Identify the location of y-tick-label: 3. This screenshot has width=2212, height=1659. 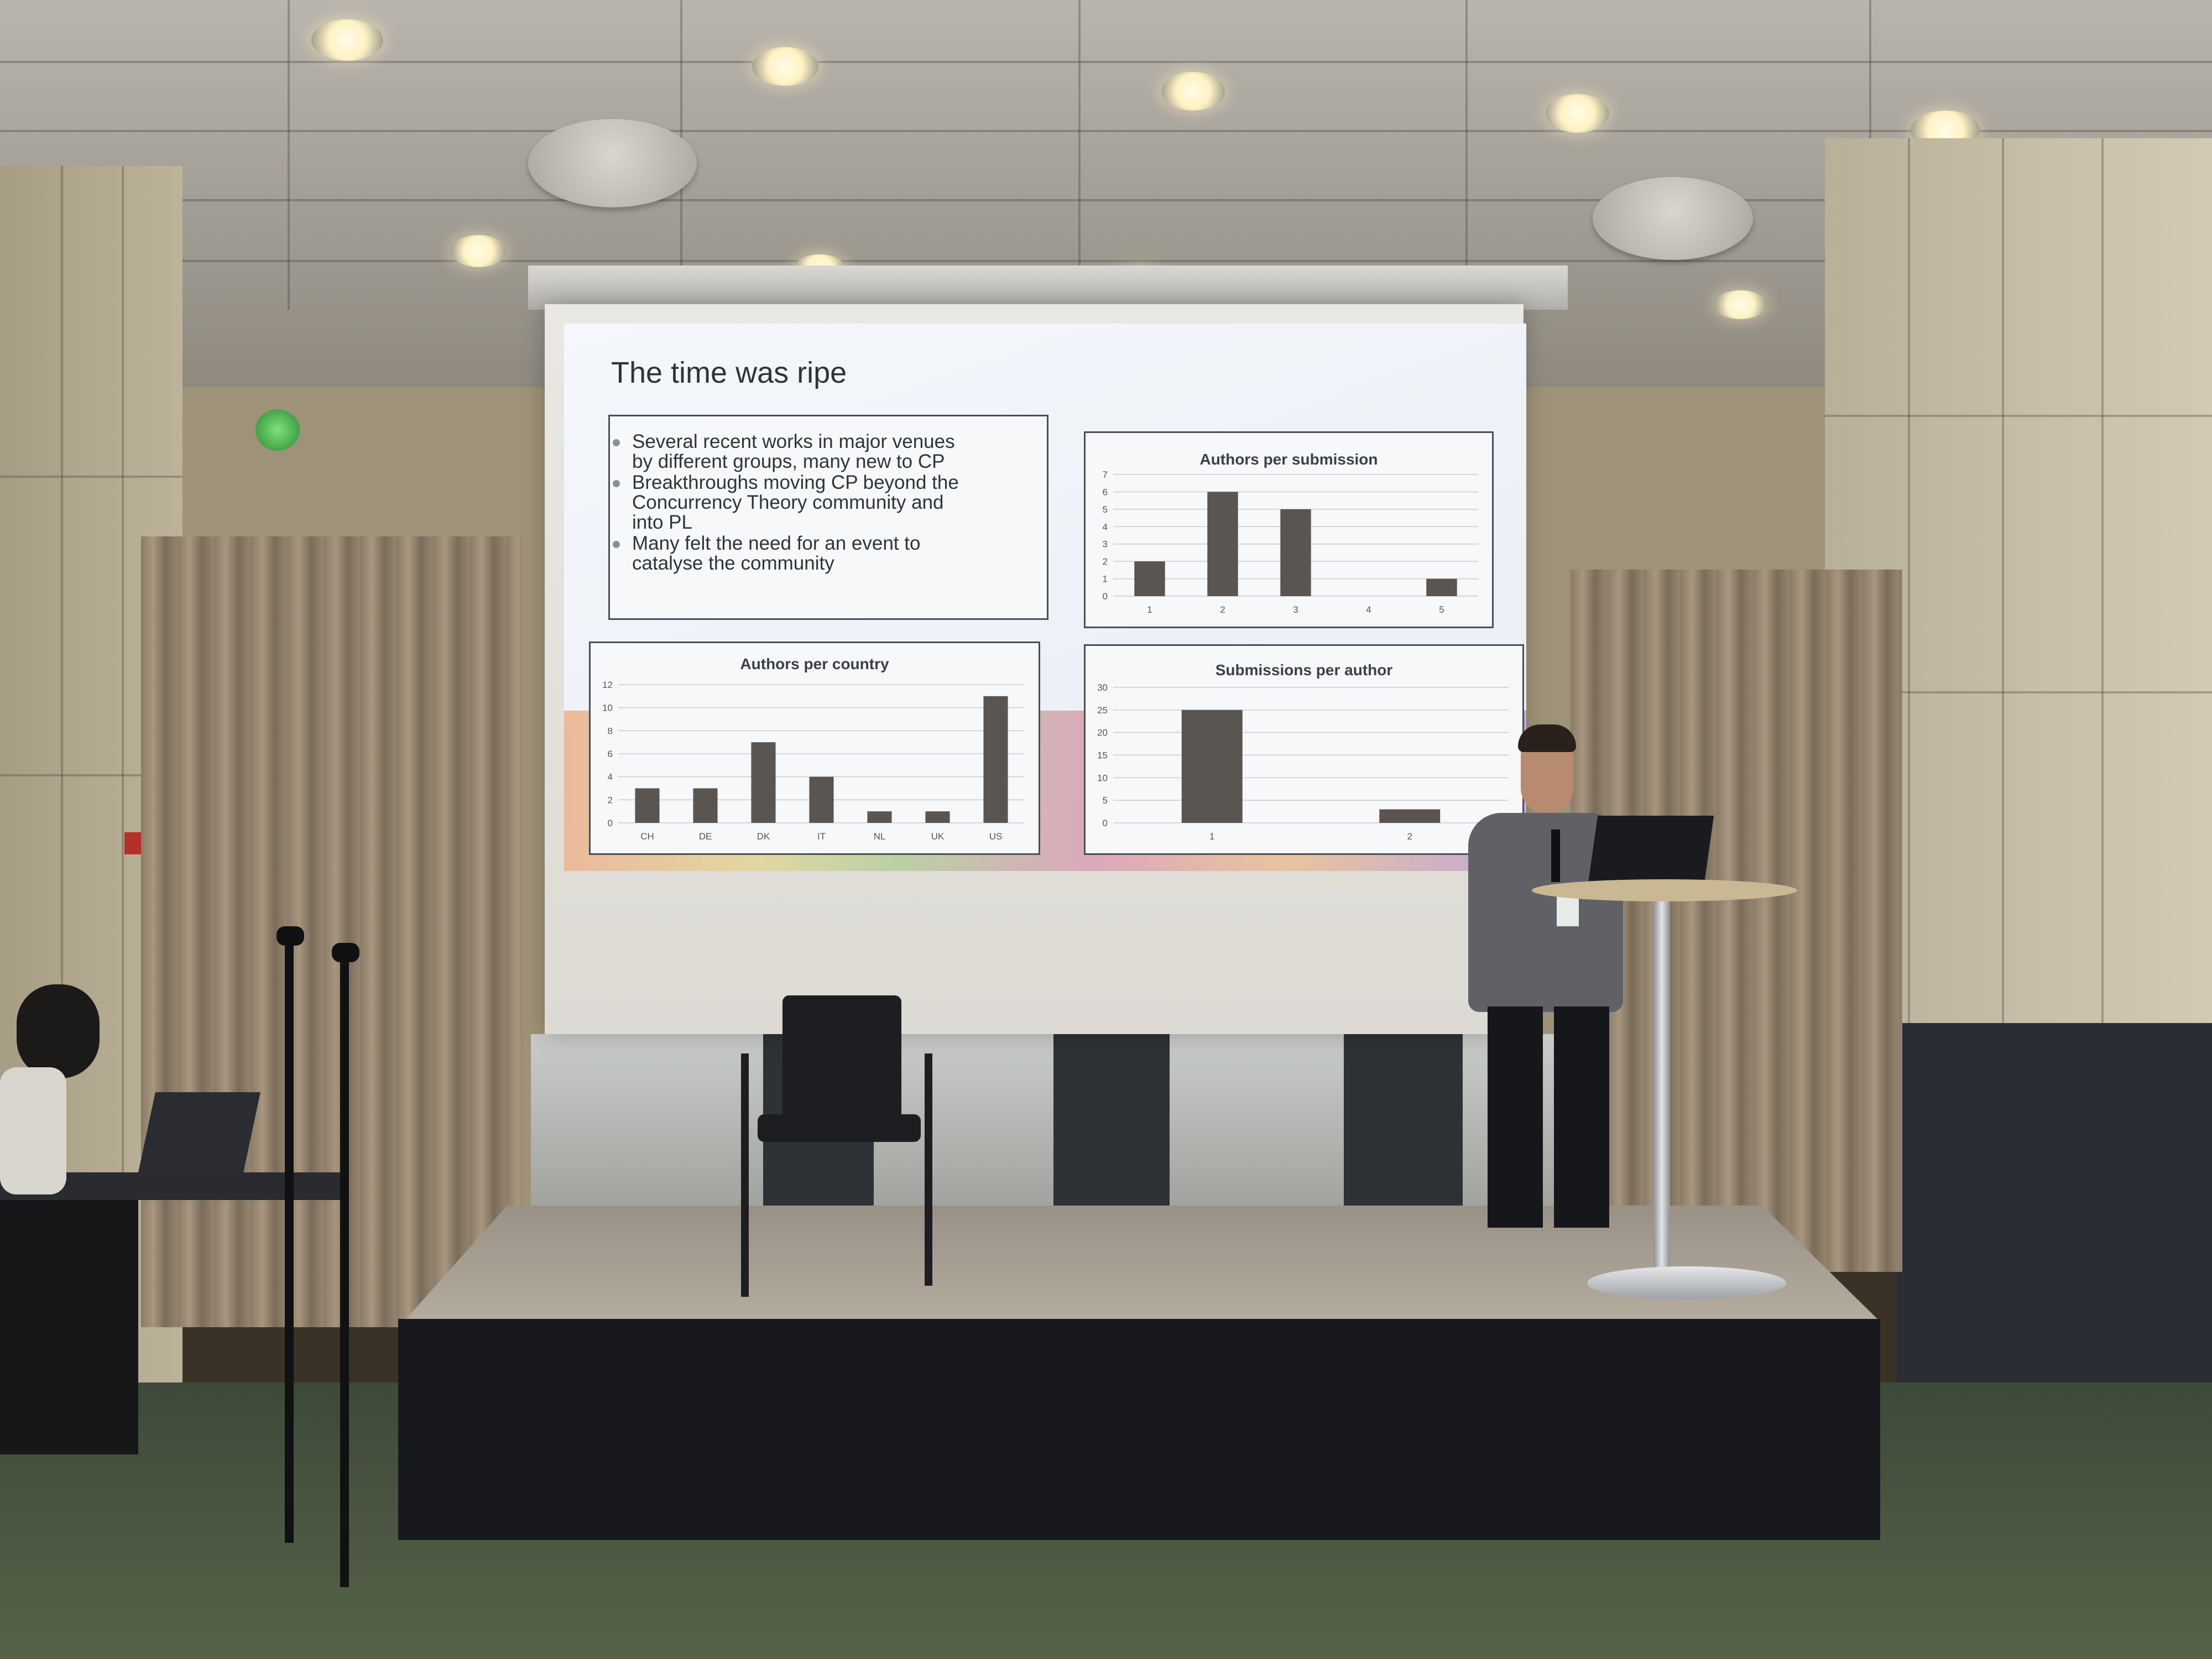
(1106, 544).